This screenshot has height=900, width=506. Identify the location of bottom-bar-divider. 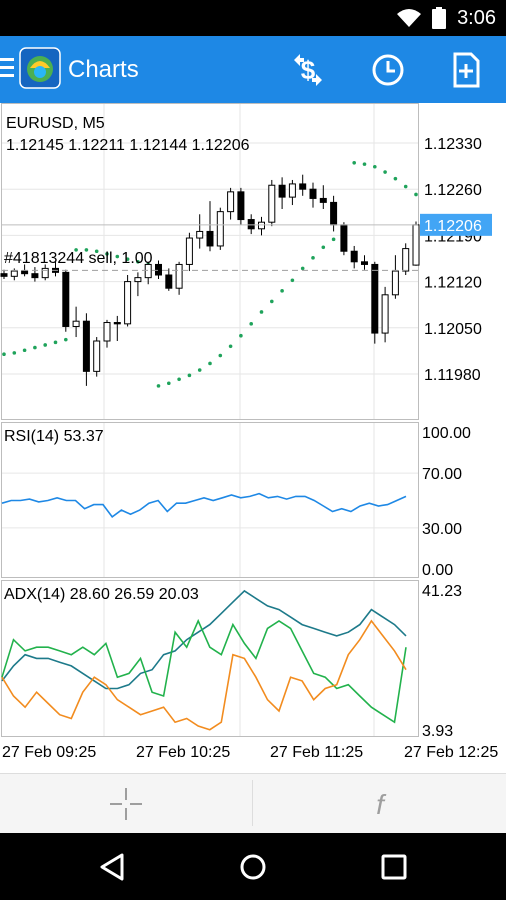
(252, 803).